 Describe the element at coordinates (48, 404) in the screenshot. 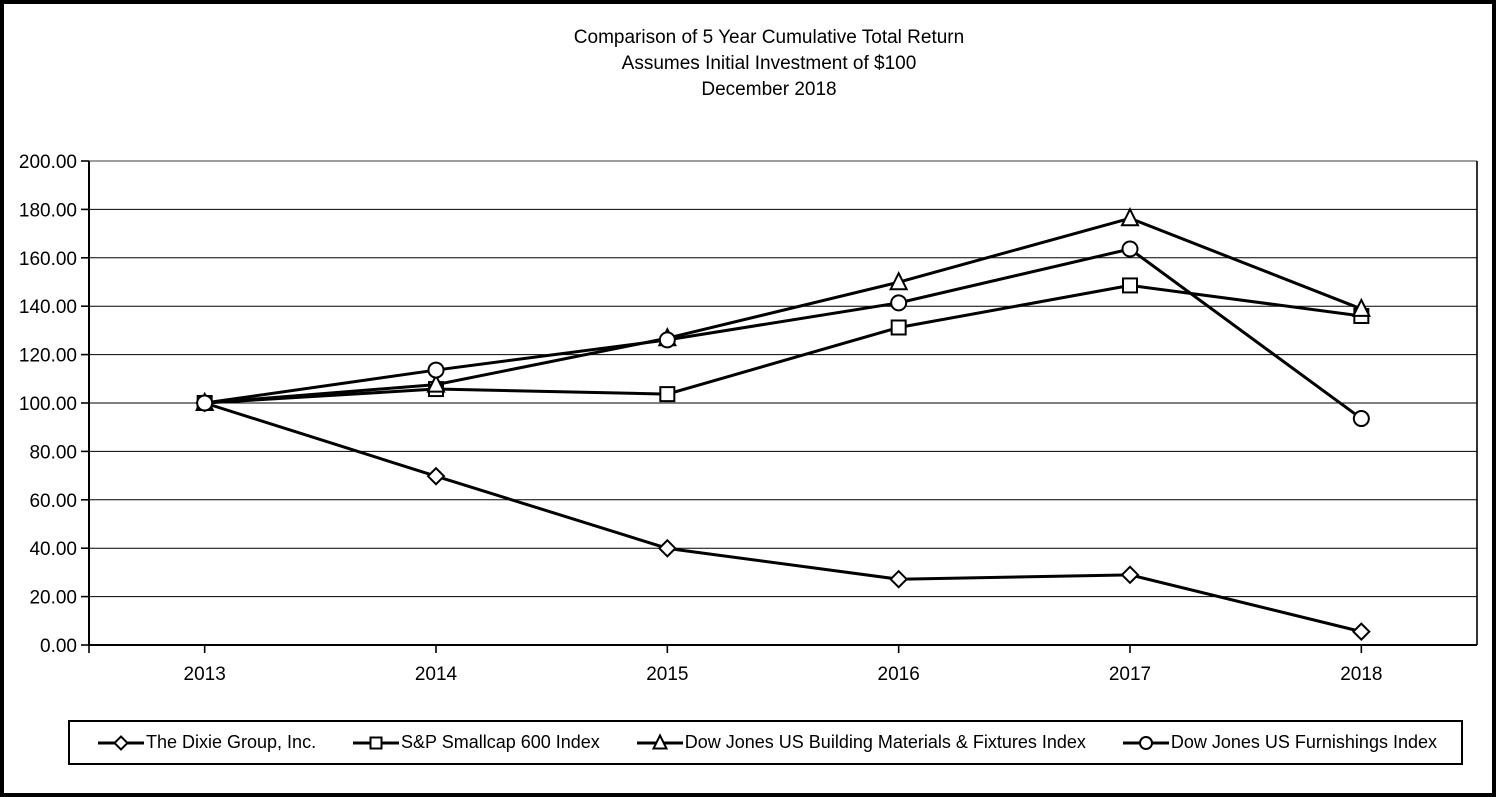

I see `y-axis-tick-label: 100.00` at that location.